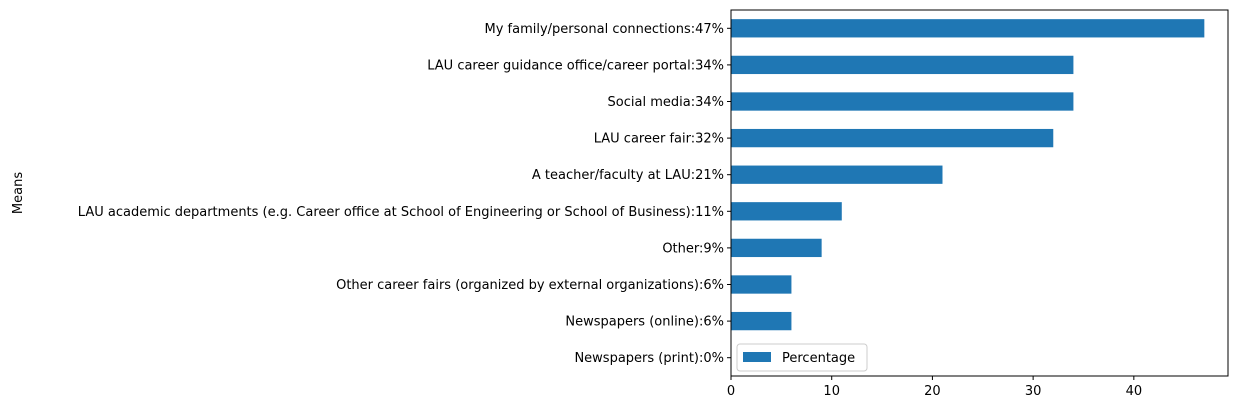  I want to click on y-tick-label: Other:9%, so click(693, 248).